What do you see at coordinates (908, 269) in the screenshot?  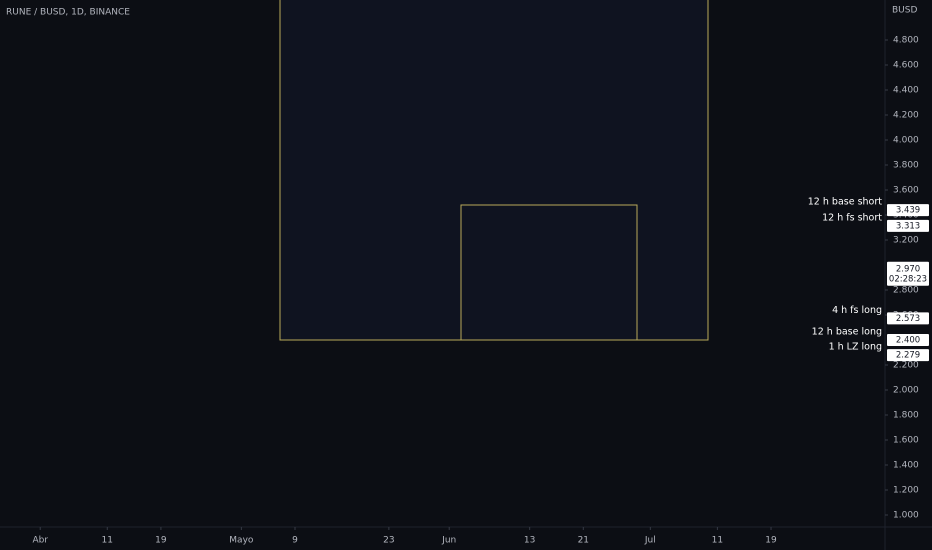 I see `last-price-label: 2.970` at bounding box center [908, 269].